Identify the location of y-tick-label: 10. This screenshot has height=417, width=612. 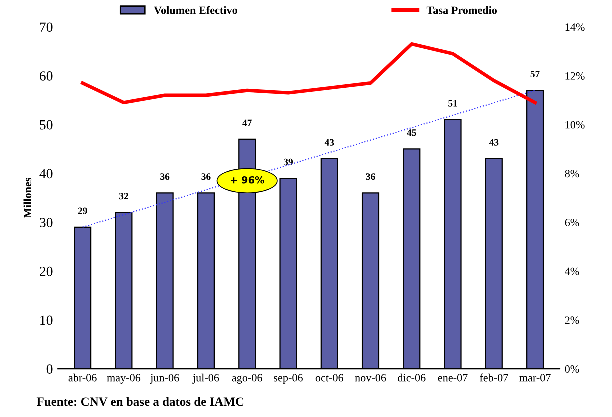
(46, 321).